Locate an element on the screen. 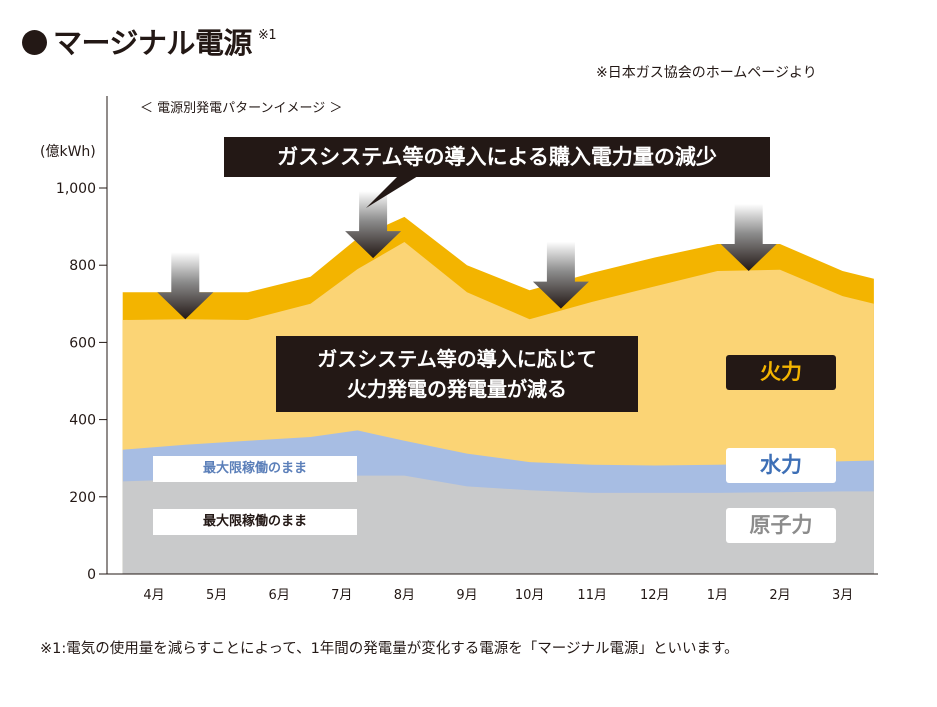 Image resolution: width=937 pixels, height=707 pixels. callout-purchase-reduction: ガスシステム等の導入による購入電力量の減少 is located at coordinates (497, 157).